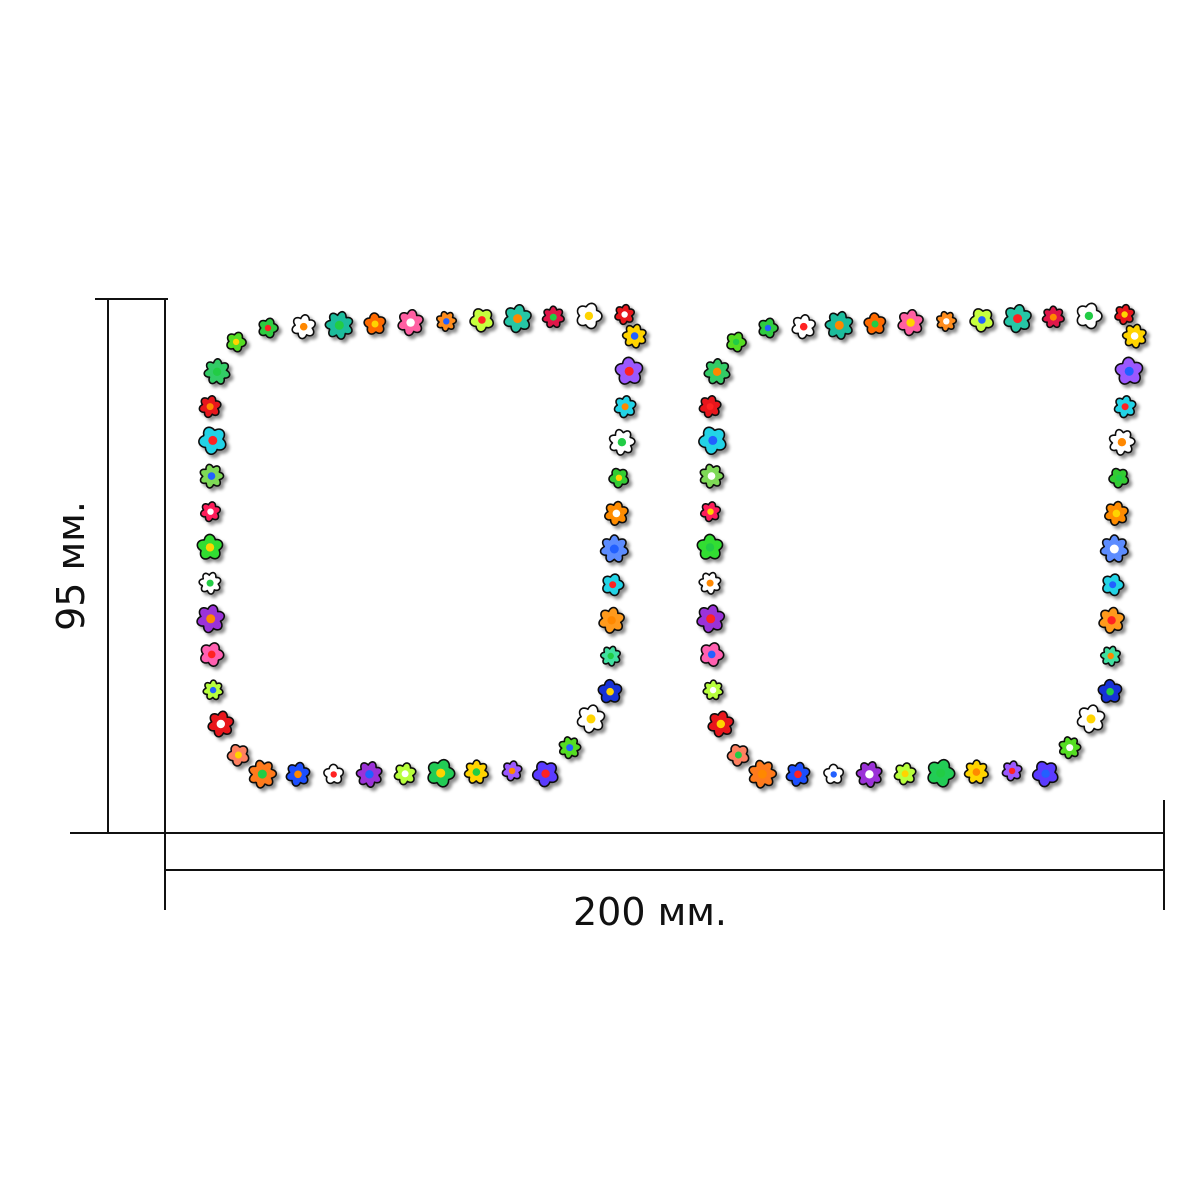 Image resolution: width=1200 pixels, height=1200 pixels. Describe the element at coordinates (664, 867) in the screenshot. I see `width-dimension: 200 мм.` at that location.